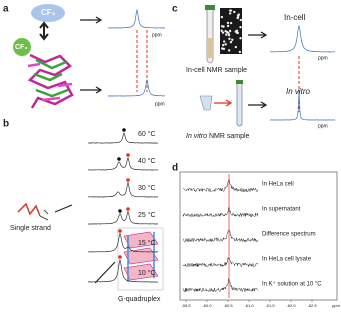 This screenshot has height=318, width=341. What do you see at coordinates (186, 305) in the screenshot?
I see `tick-label: -59.5` at bounding box center [186, 305].